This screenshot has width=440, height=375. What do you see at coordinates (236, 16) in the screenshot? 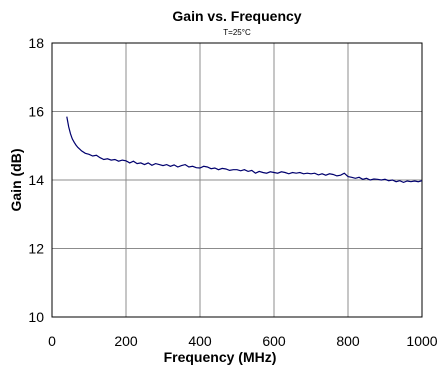
I see `chart-title: Gain vs. Frequency` at bounding box center [236, 16].